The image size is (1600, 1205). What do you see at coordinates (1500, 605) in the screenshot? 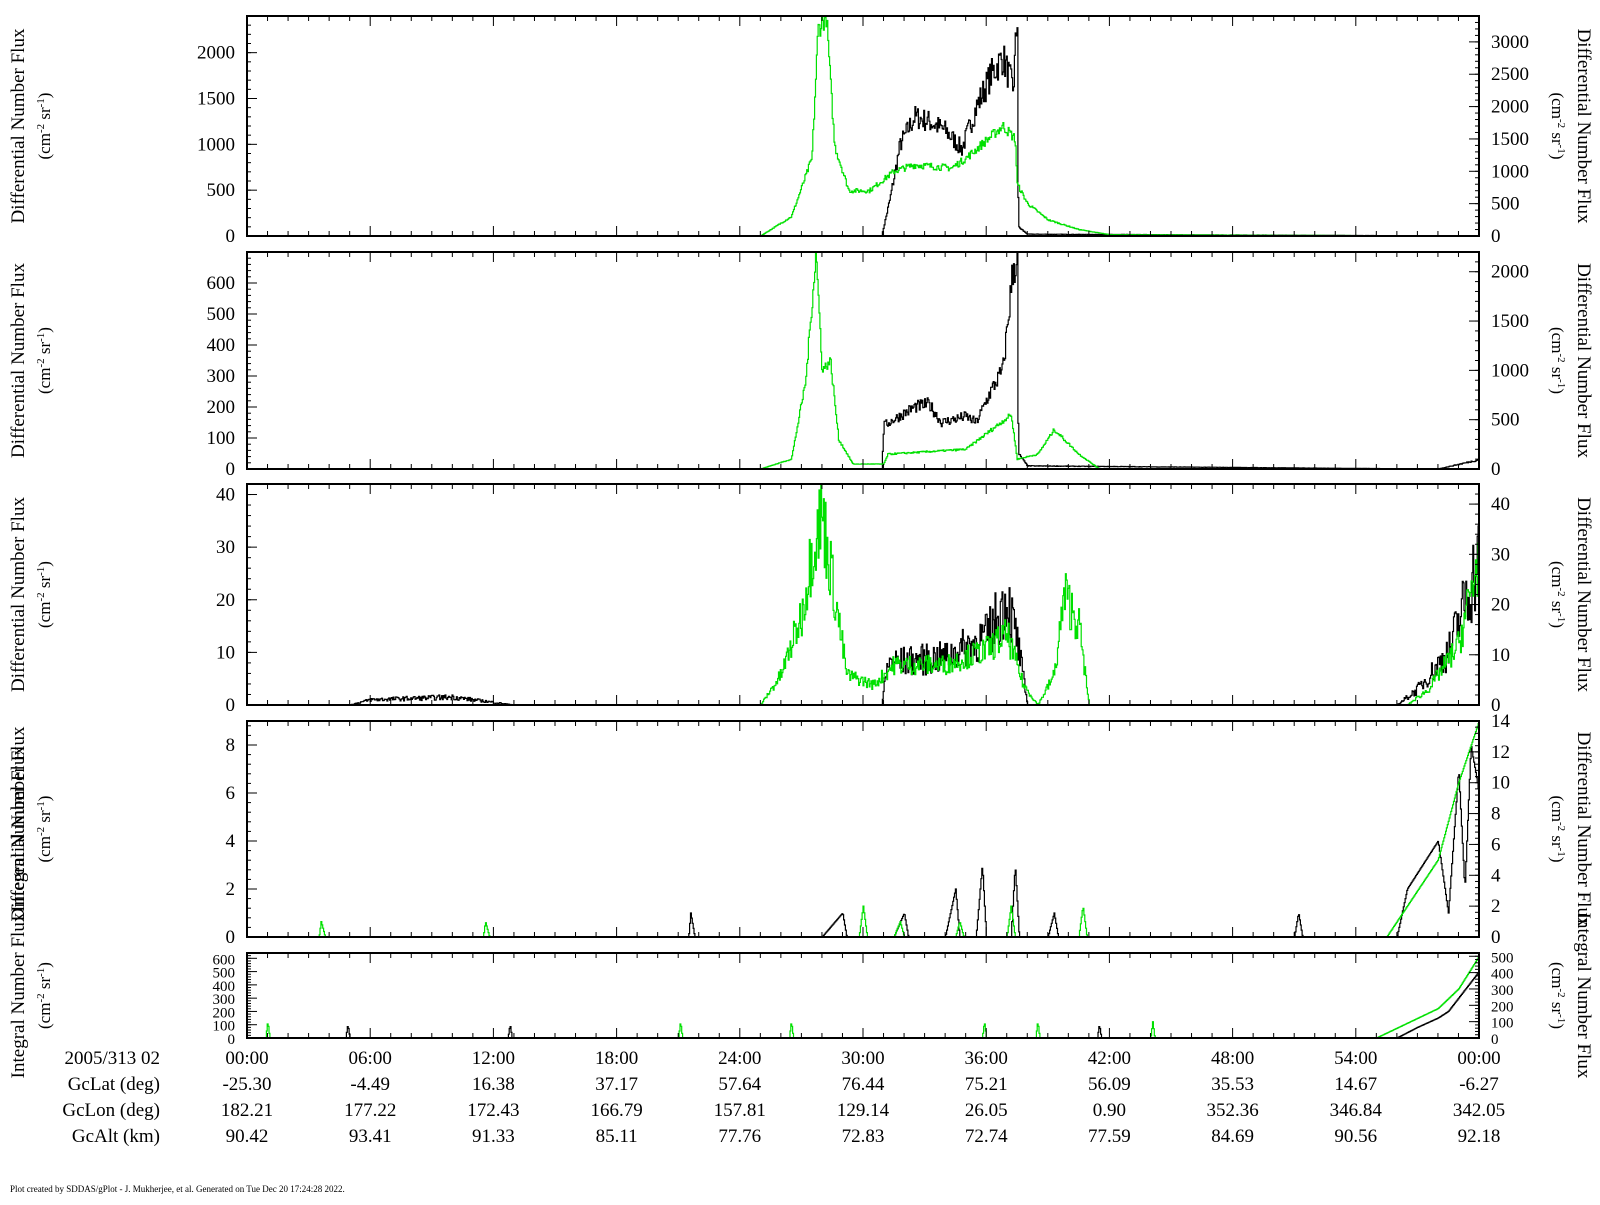
I see `panel-3-ytick-label-right: 20` at bounding box center [1500, 605].